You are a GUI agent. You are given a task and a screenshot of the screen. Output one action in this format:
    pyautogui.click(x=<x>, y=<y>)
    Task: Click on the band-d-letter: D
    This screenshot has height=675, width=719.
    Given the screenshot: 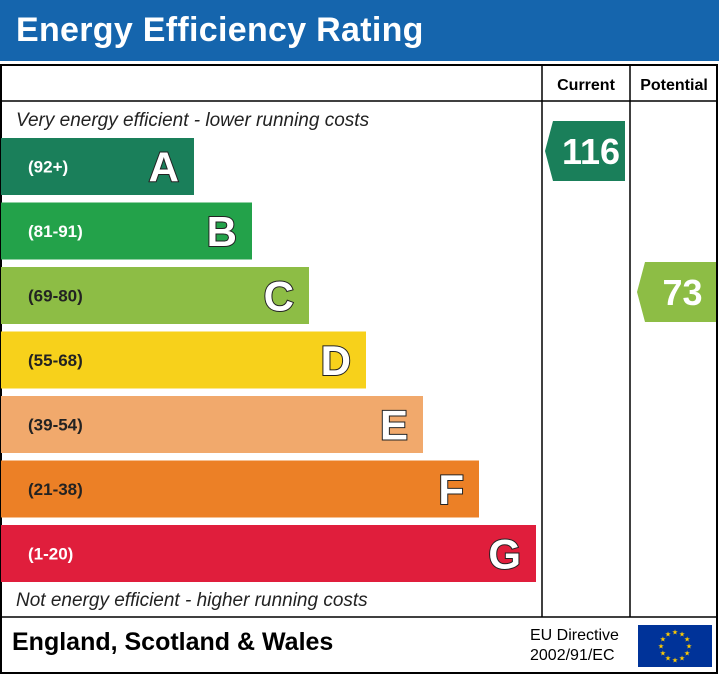 What is the action you would take?
    pyautogui.click(x=336, y=360)
    